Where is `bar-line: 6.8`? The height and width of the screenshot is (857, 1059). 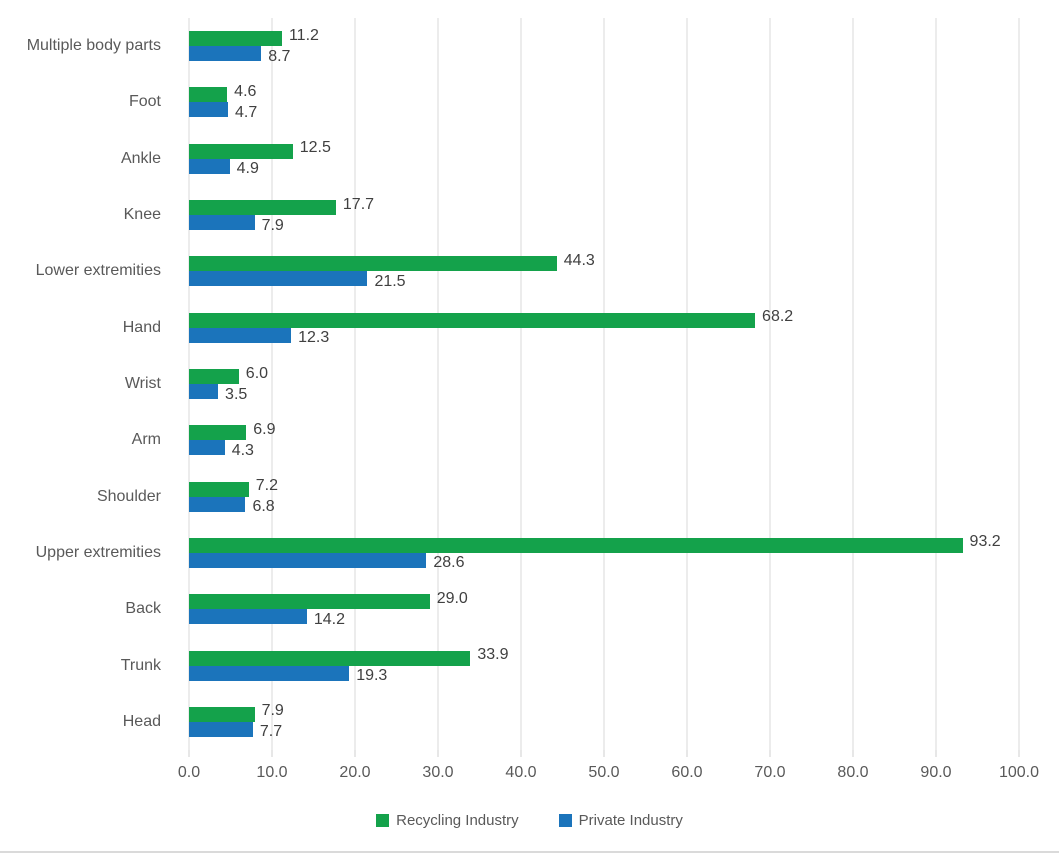
bar-line: 6.8 is located at coordinates (604, 506).